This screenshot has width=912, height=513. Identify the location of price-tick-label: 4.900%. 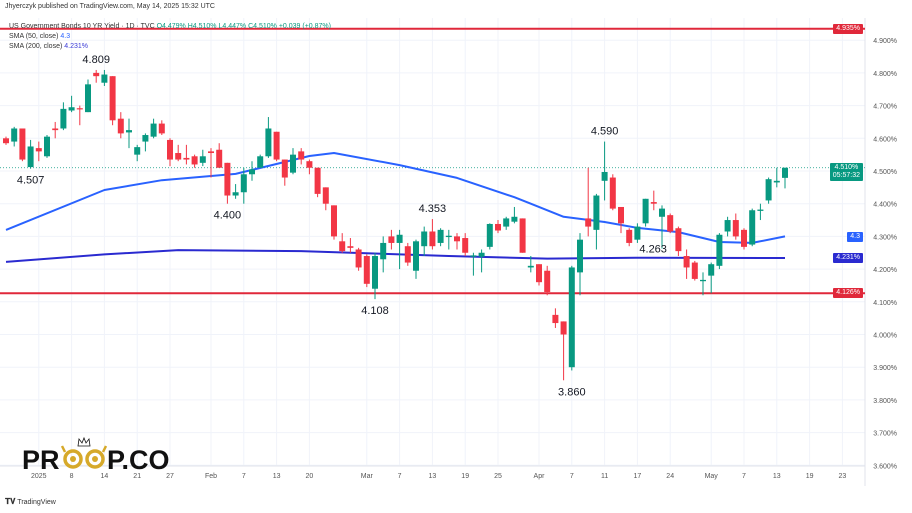
(885, 41).